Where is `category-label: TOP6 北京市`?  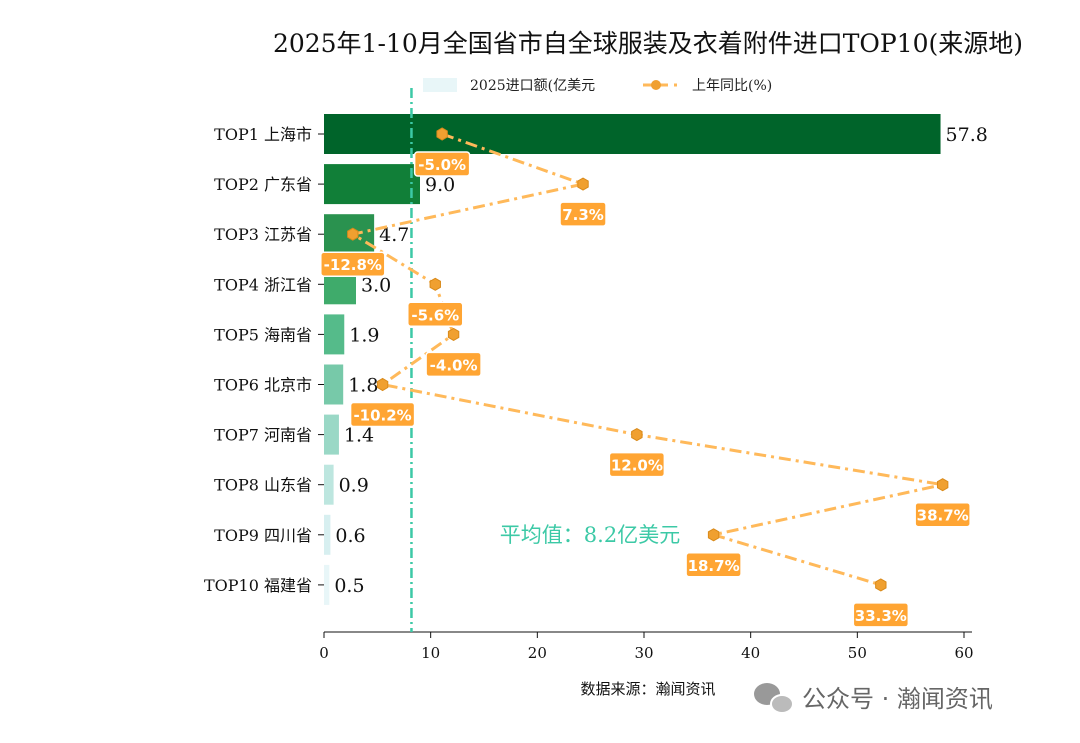
category-label: TOP6 北京市 is located at coordinates (263, 385).